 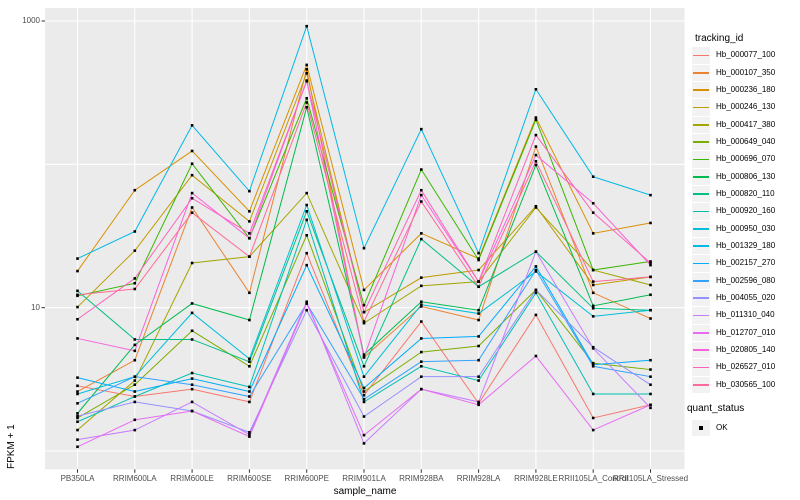 What do you see at coordinates (746, 385) in the screenshot?
I see `legend-entry-Hb_030565_100: Hb_030565_100` at bounding box center [746, 385].